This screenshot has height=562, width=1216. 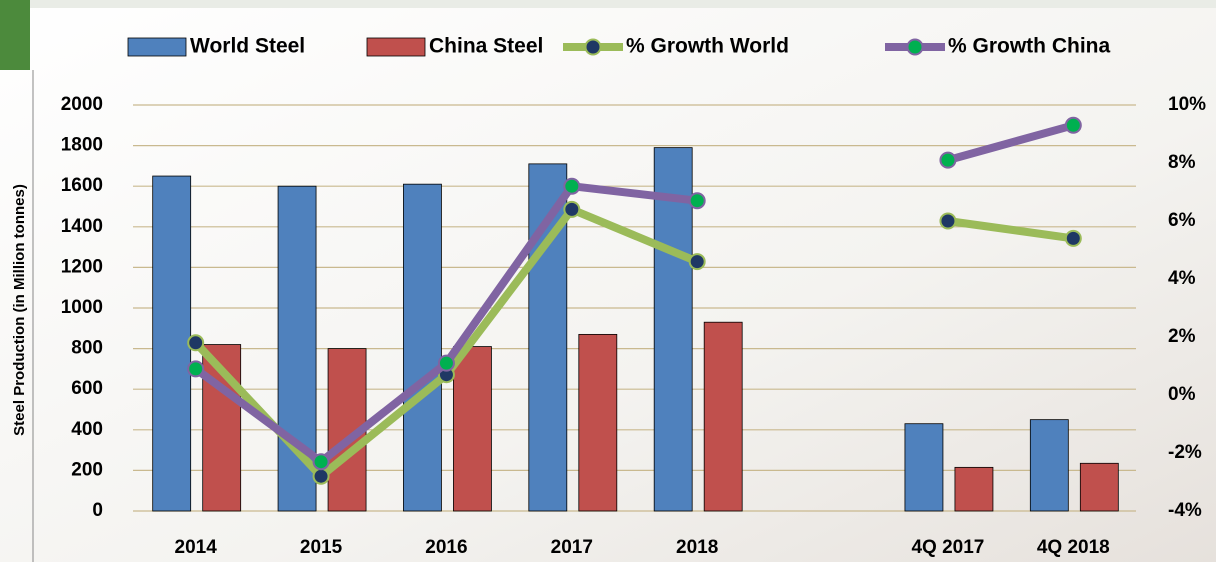 What do you see at coordinates (247, 46) in the screenshot?
I see `legend-label: World Steel` at bounding box center [247, 46].